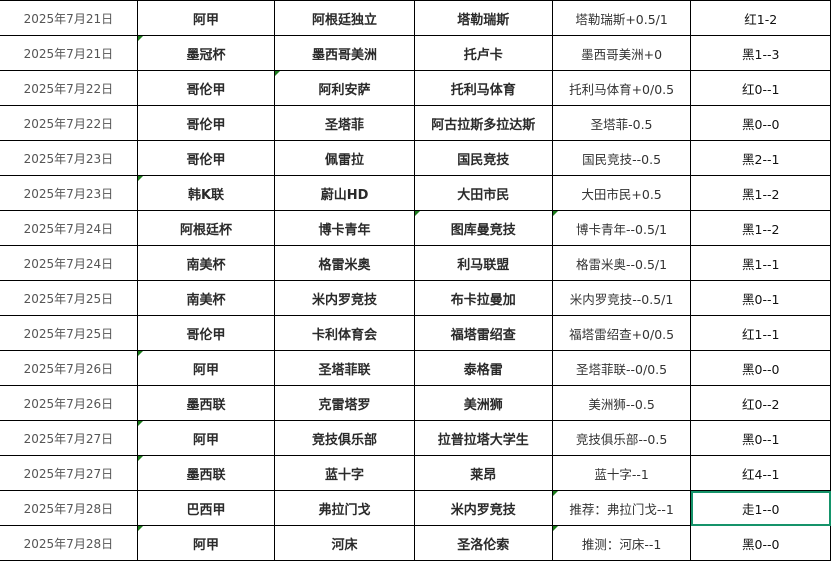 This screenshot has width=832, height=561. What do you see at coordinates (483, 18) in the screenshot?
I see `cell-away: 塔勒瑞斯` at bounding box center [483, 18].